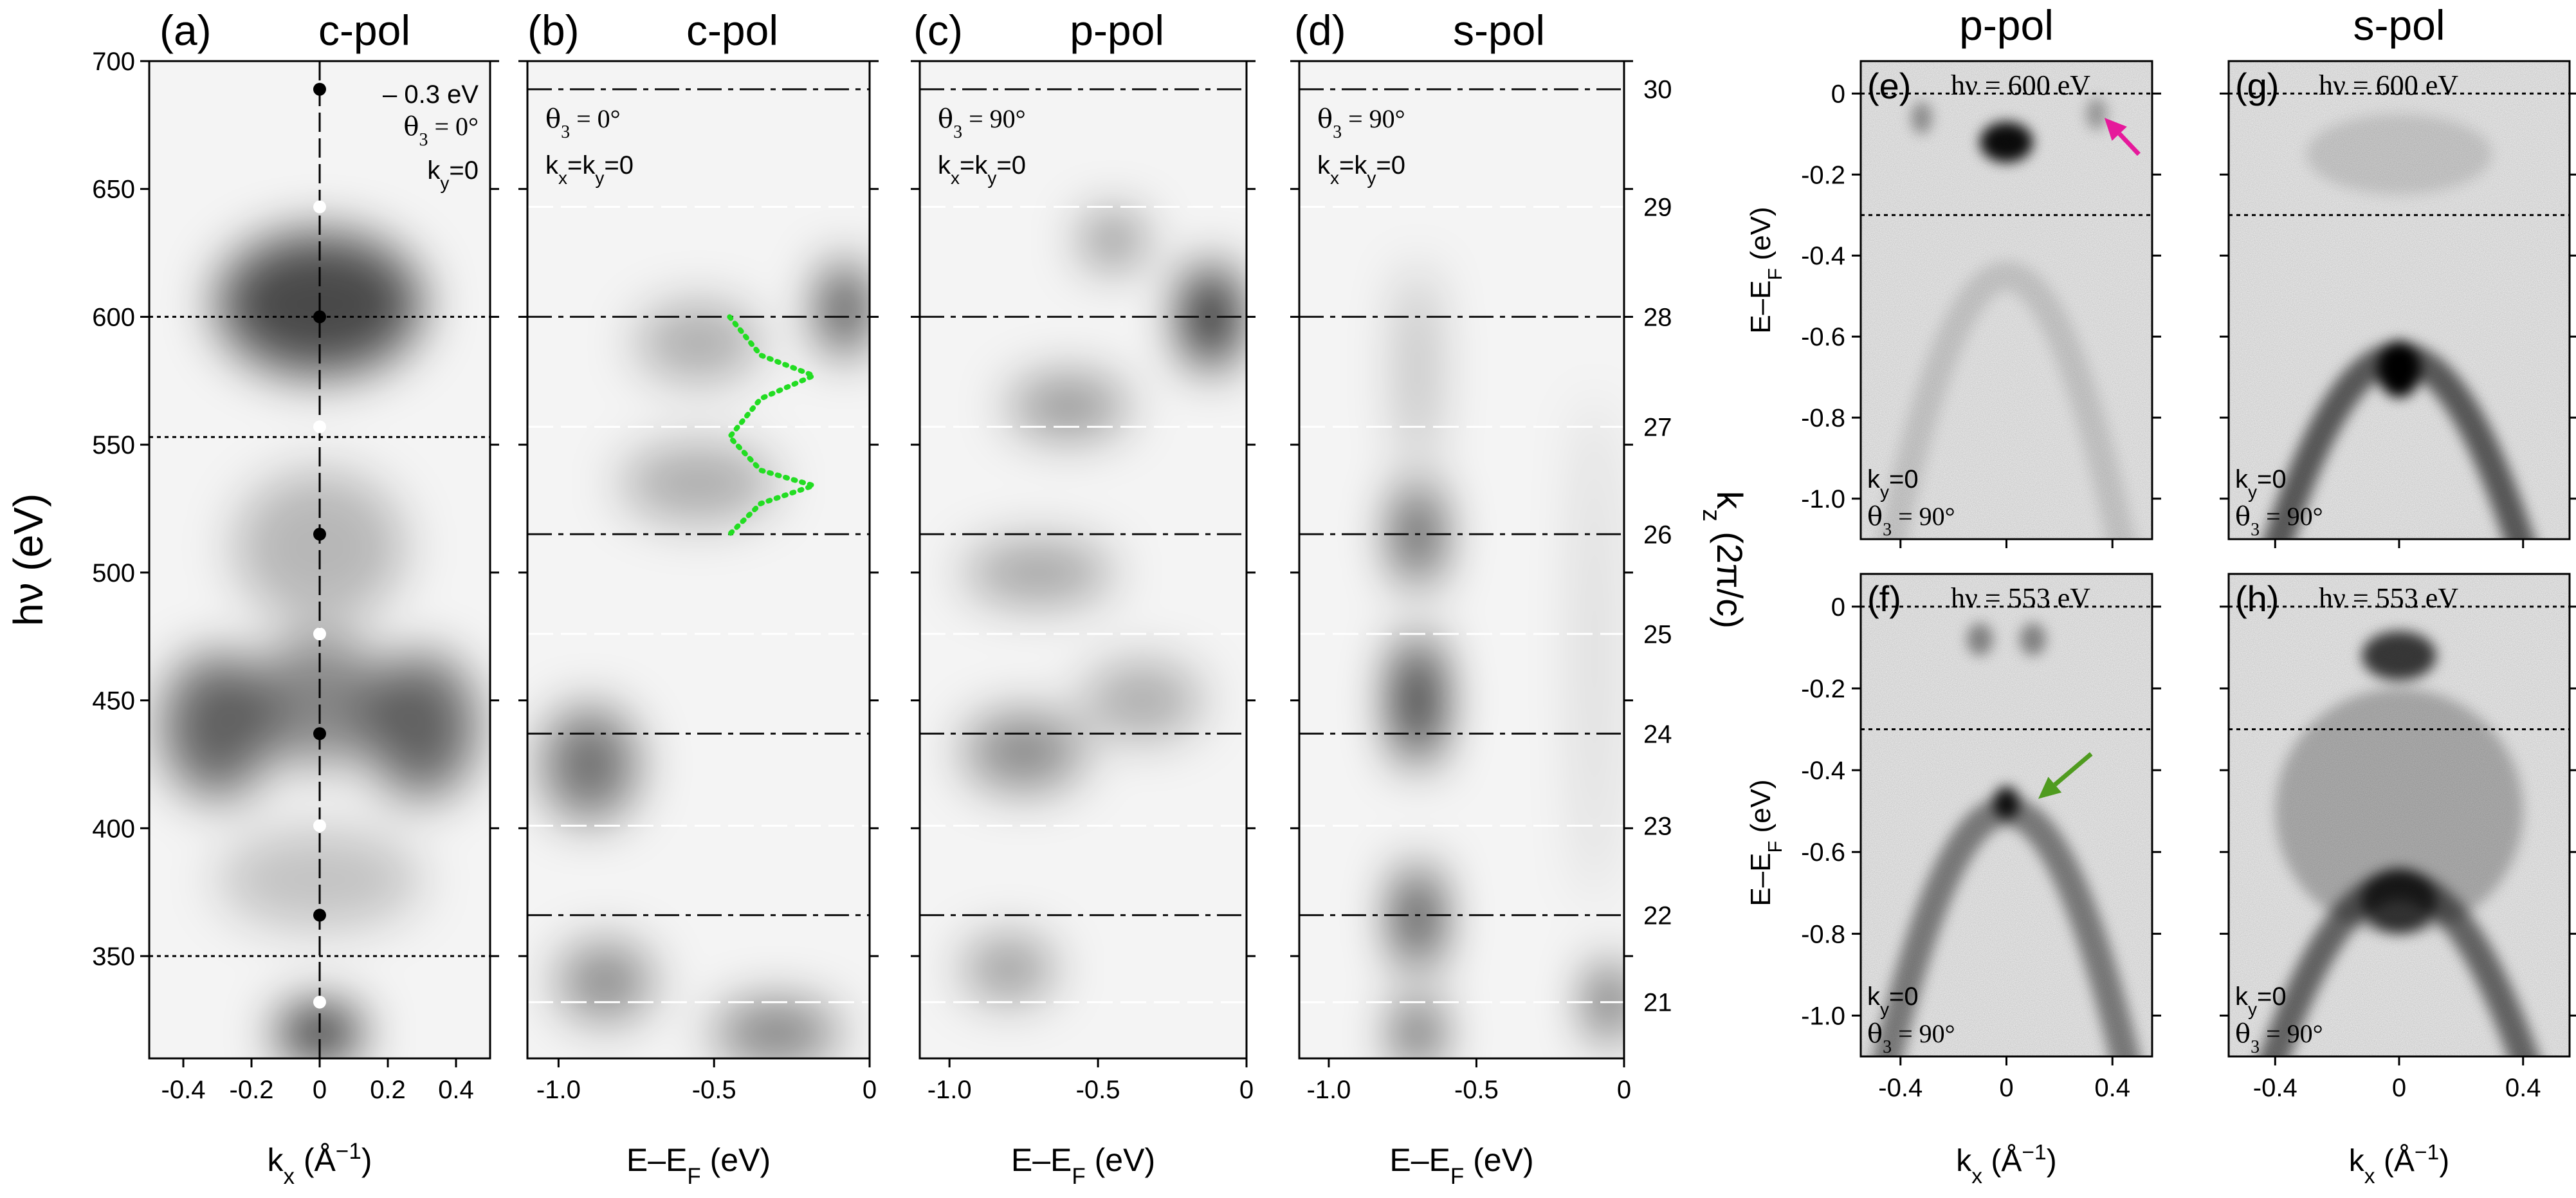 This screenshot has height=1198, width=2576. I want to click on y-tick-label-part: -0.2, so click(1823, 175).